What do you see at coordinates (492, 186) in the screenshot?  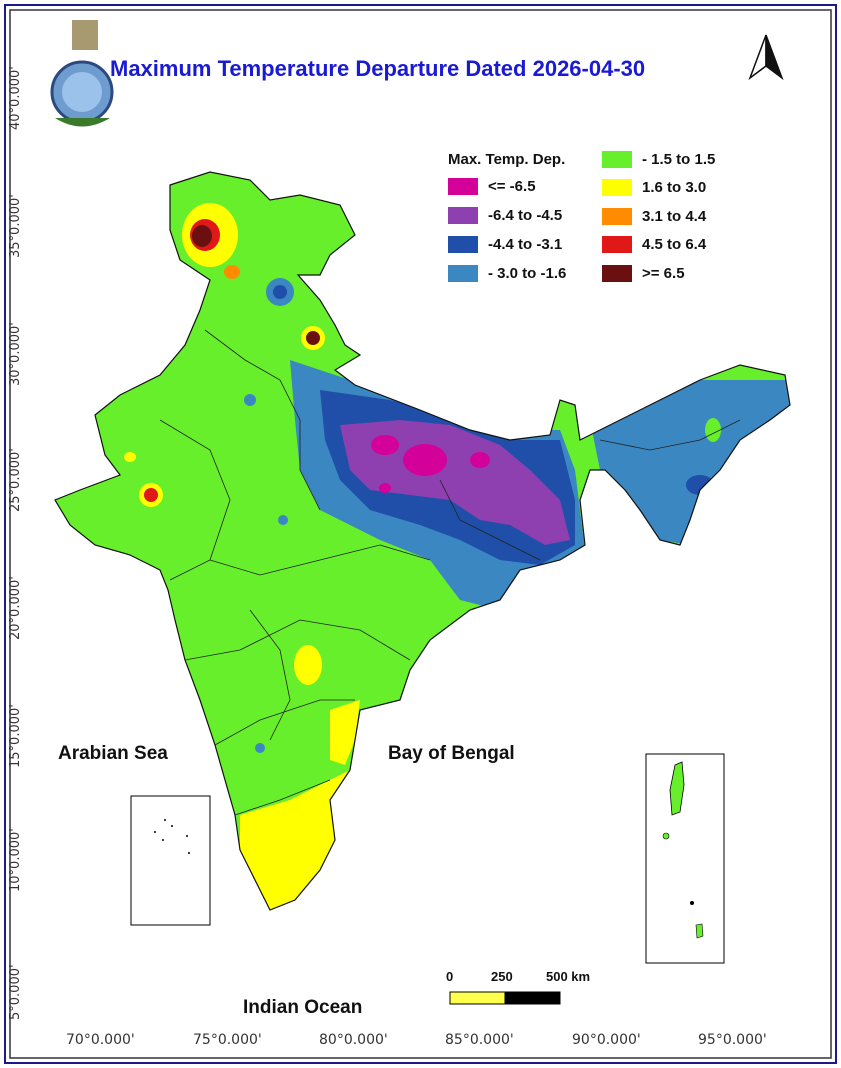 I see `legend-item-0: <= -6.5` at bounding box center [492, 186].